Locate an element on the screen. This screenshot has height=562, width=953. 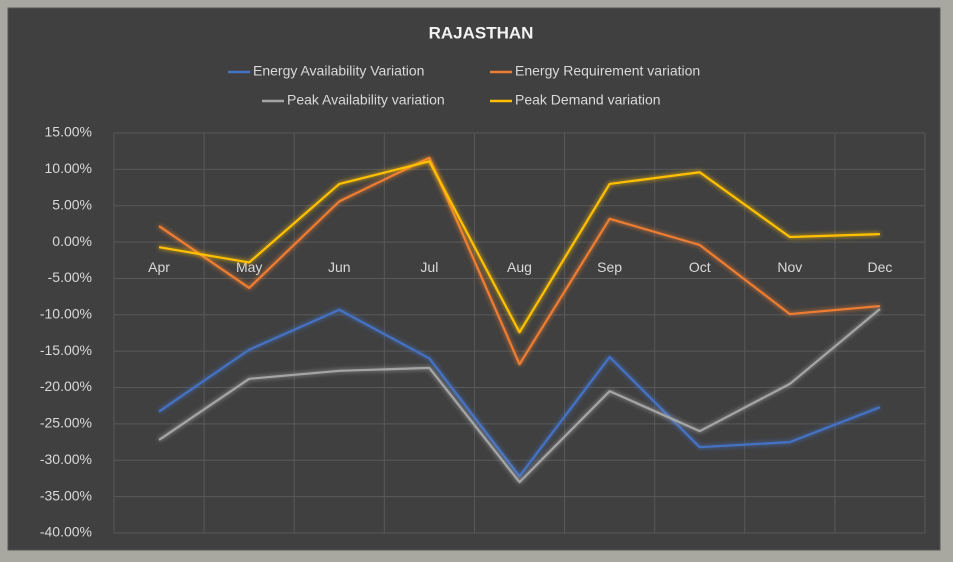
x-tick-label: Aug is located at coordinates (519, 267).